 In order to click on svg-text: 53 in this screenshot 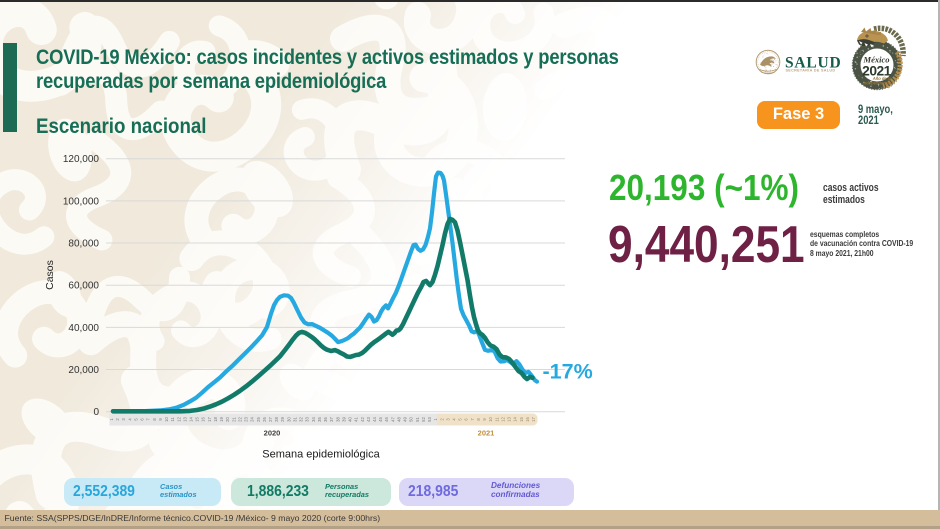, I will do `click(429, 419)`.